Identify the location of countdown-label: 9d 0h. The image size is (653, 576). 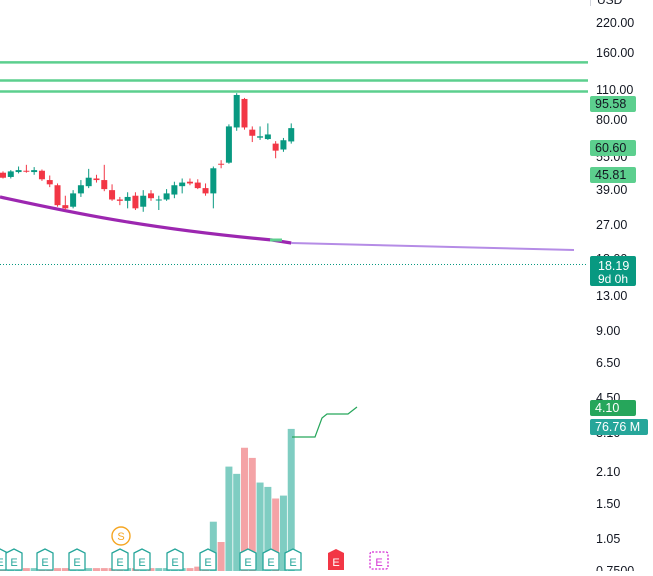
(613, 279).